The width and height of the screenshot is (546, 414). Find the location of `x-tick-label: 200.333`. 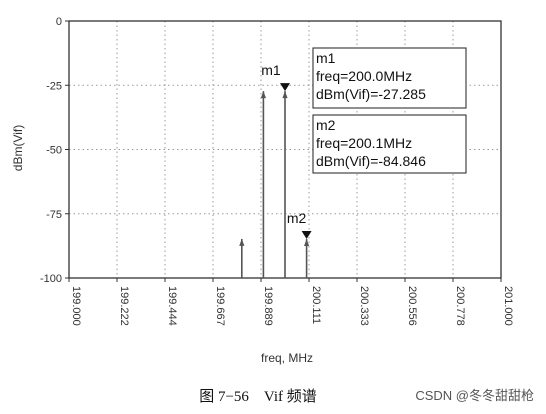

x-tick-label: 200.333 is located at coordinates (364, 306).